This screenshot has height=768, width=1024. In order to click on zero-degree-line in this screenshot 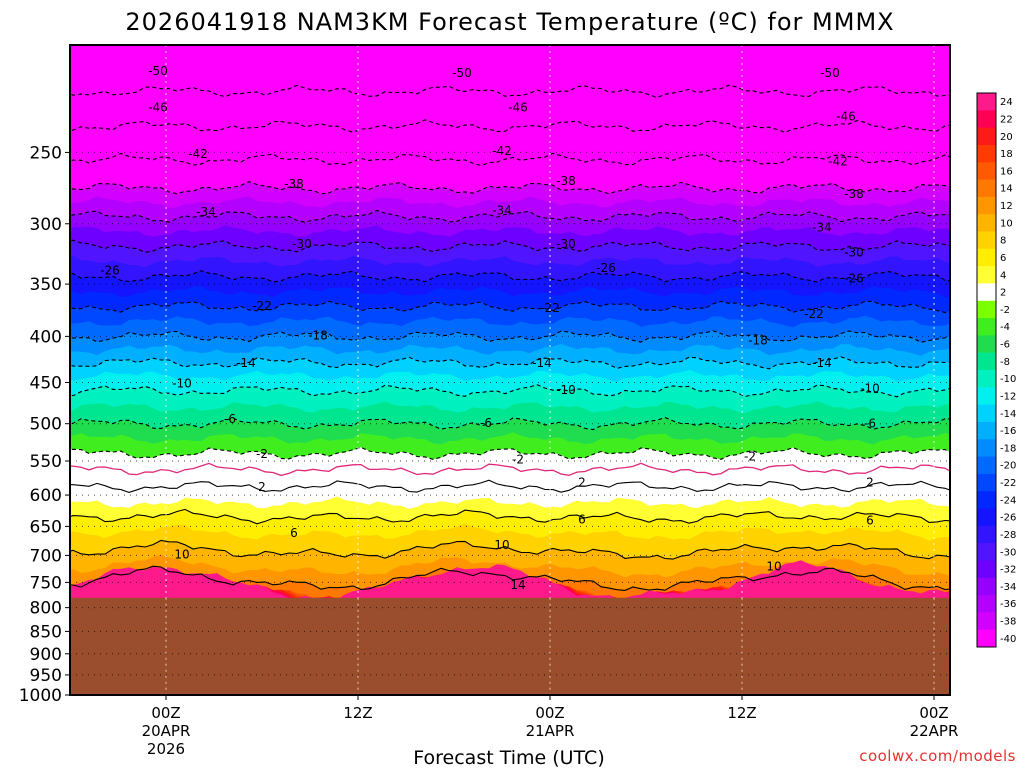, I will do `click(510, 469)`.